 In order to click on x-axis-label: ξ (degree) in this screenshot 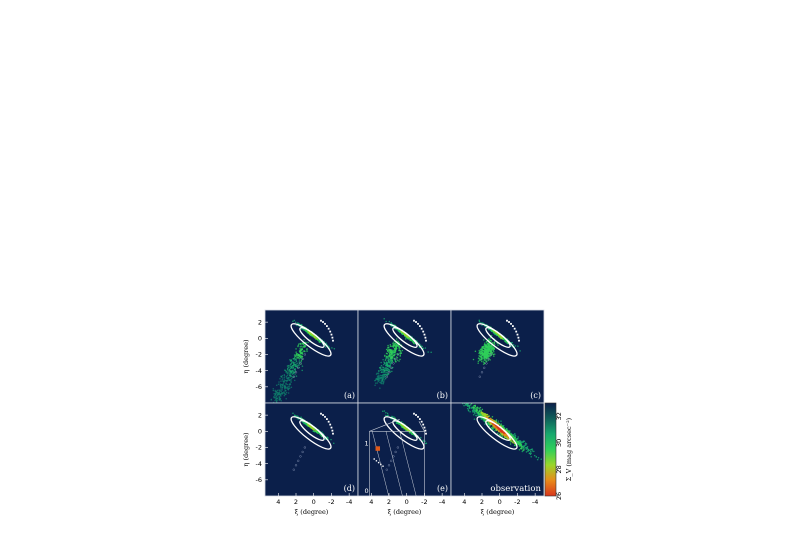, I will do `click(498, 512)`.